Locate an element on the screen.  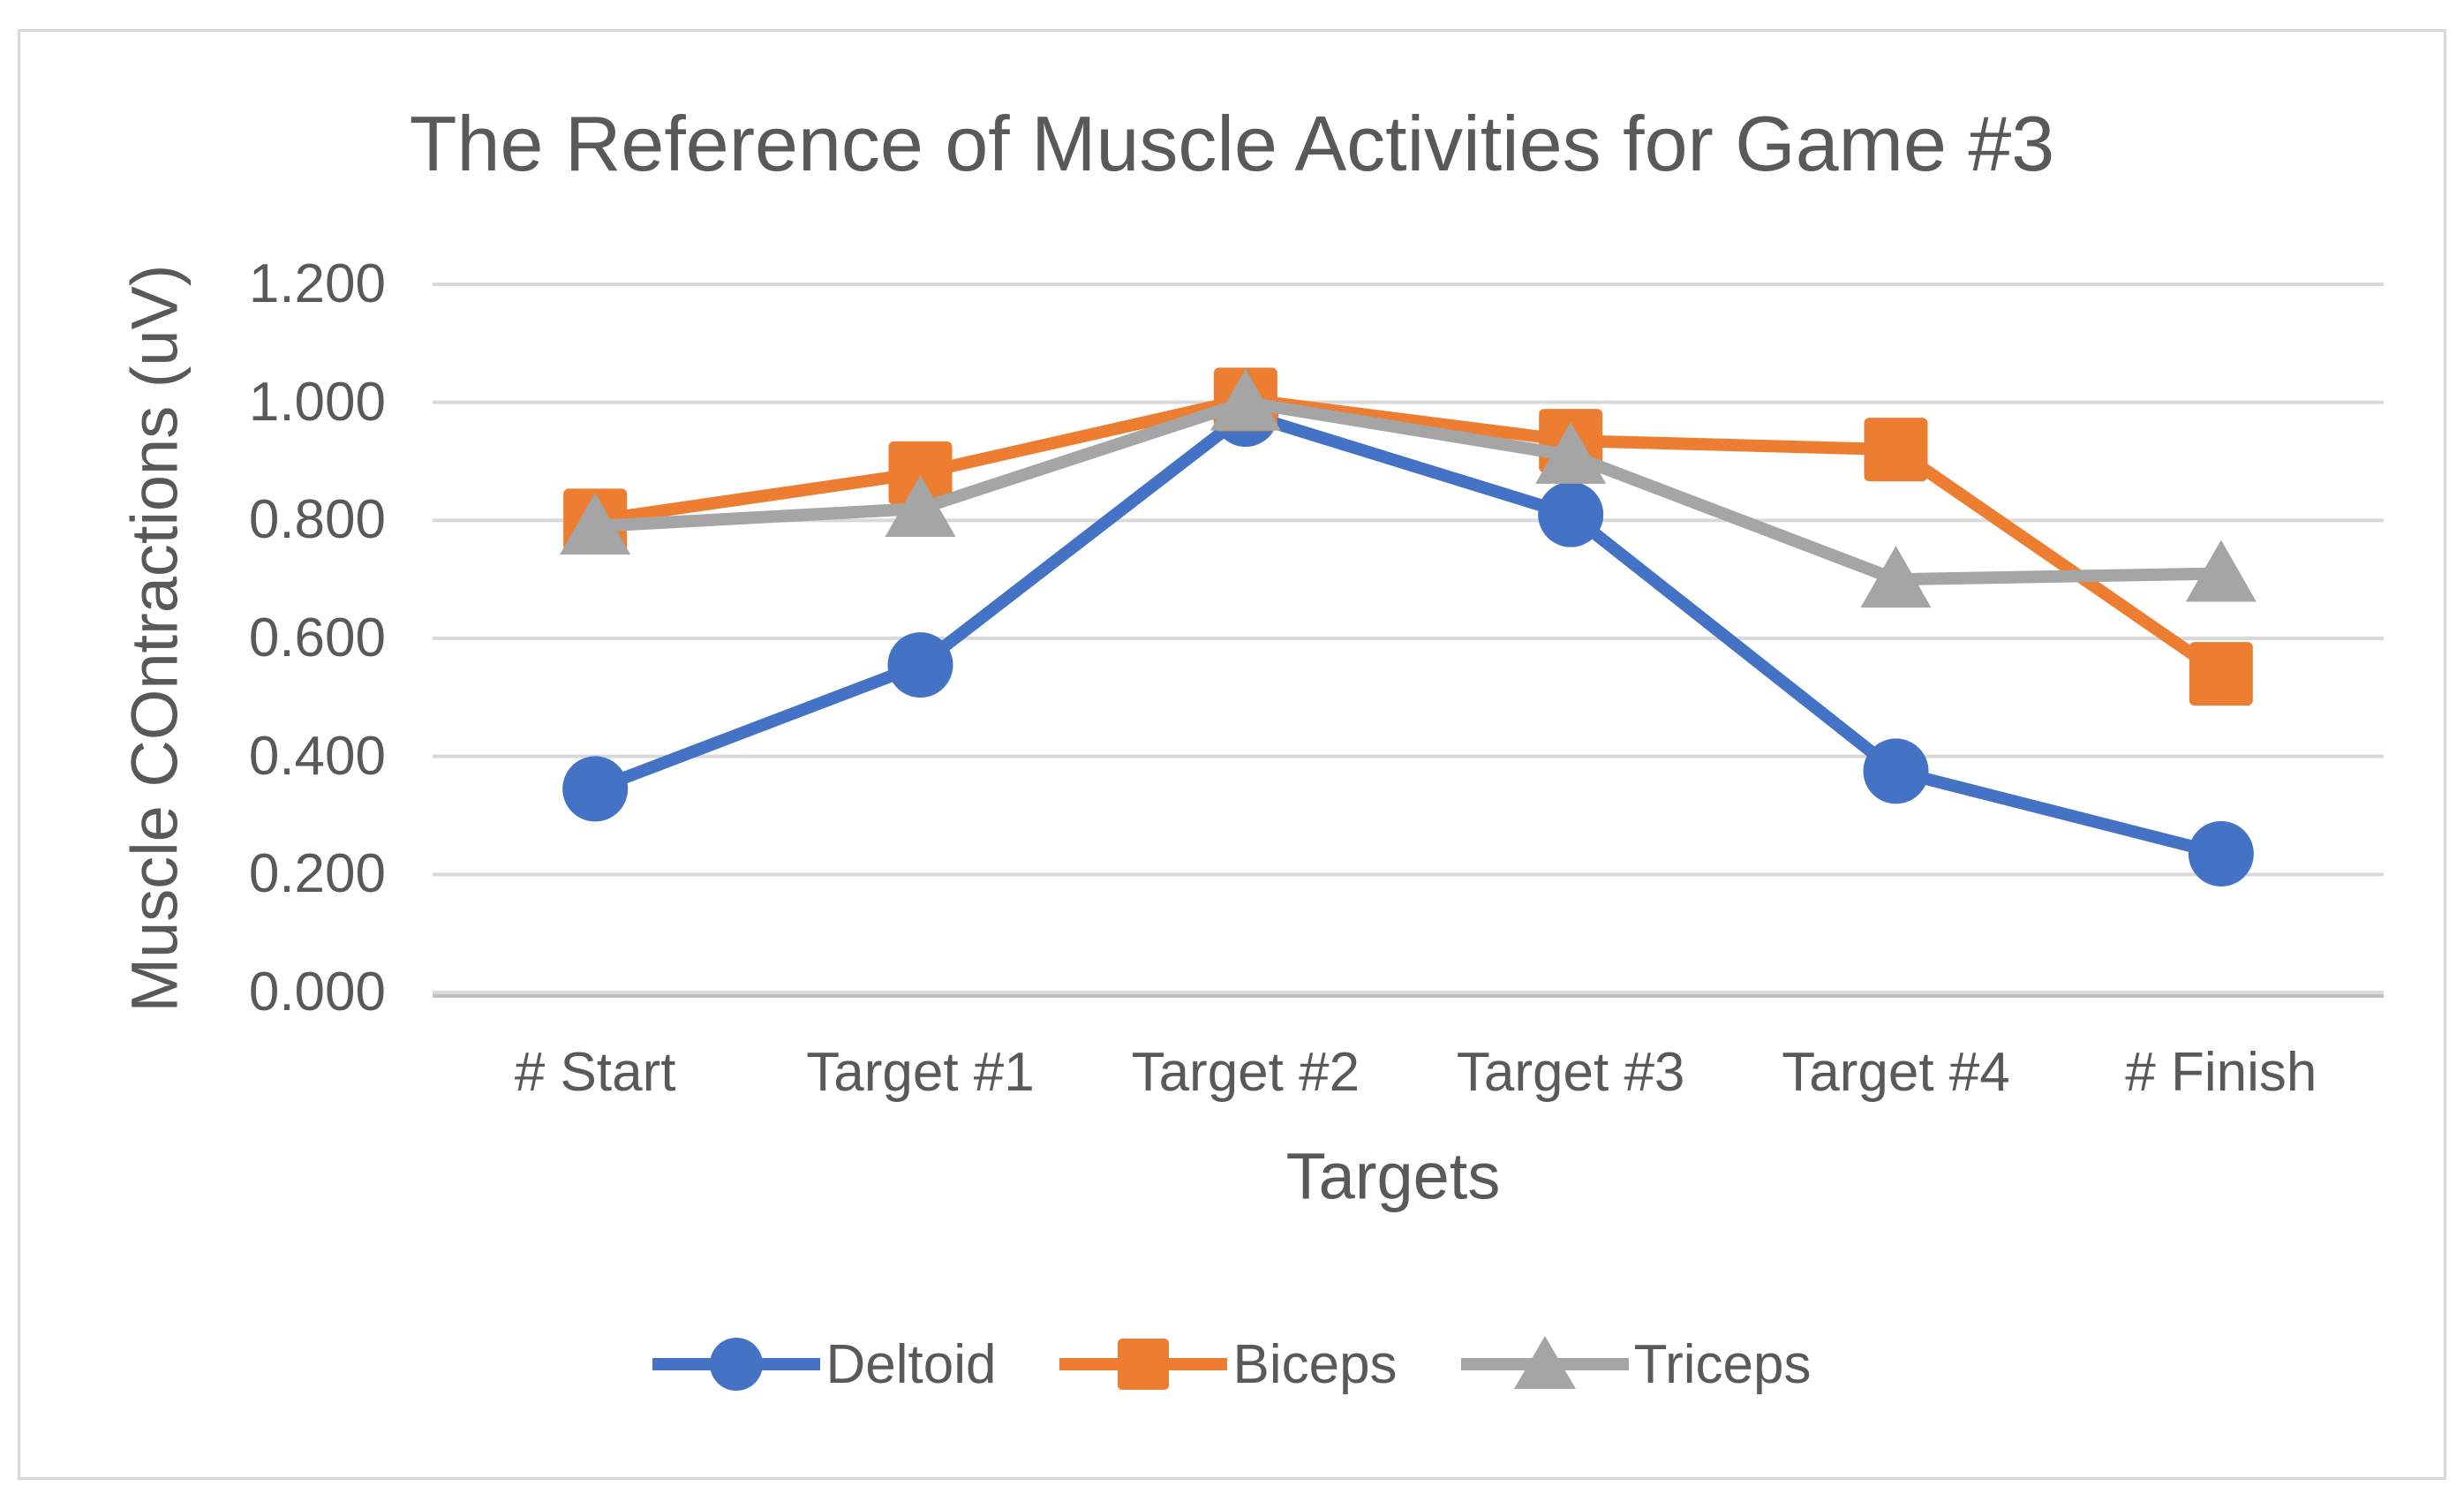
x-category-label: # Start is located at coordinates (595, 1072).